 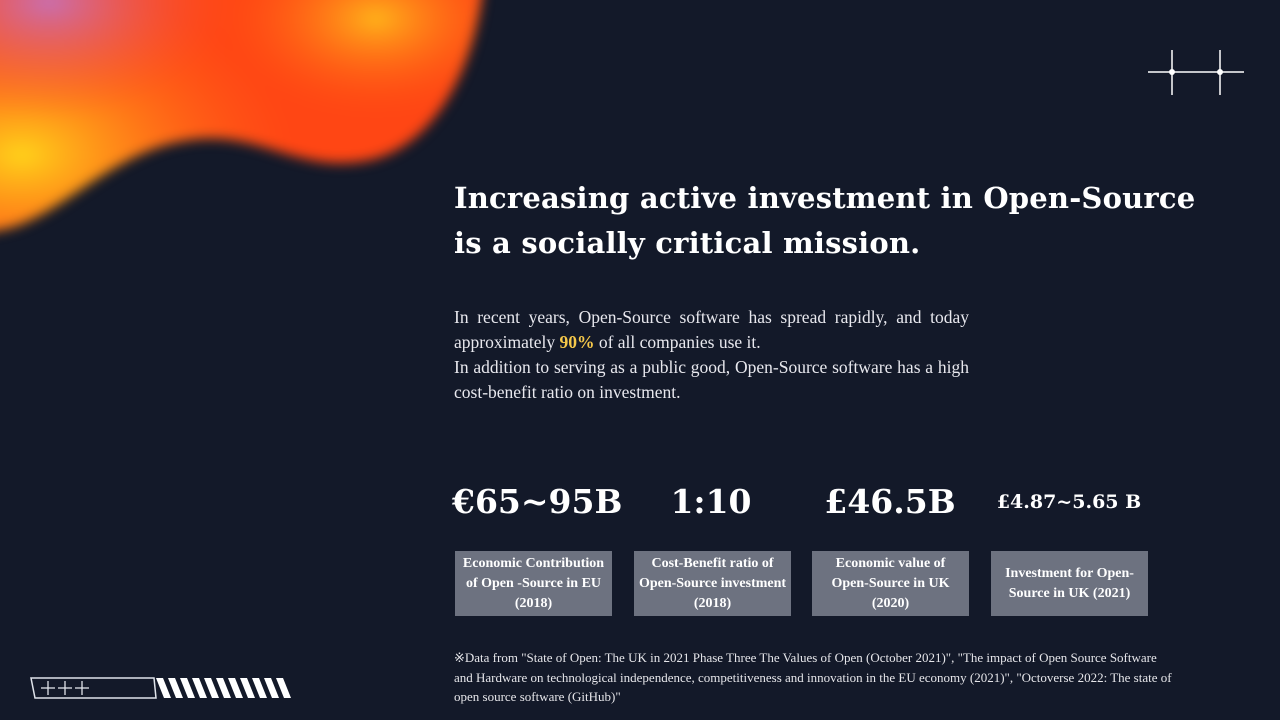 What do you see at coordinates (576, 342) in the screenshot?
I see `highlight-percent: 90%` at bounding box center [576, 342].